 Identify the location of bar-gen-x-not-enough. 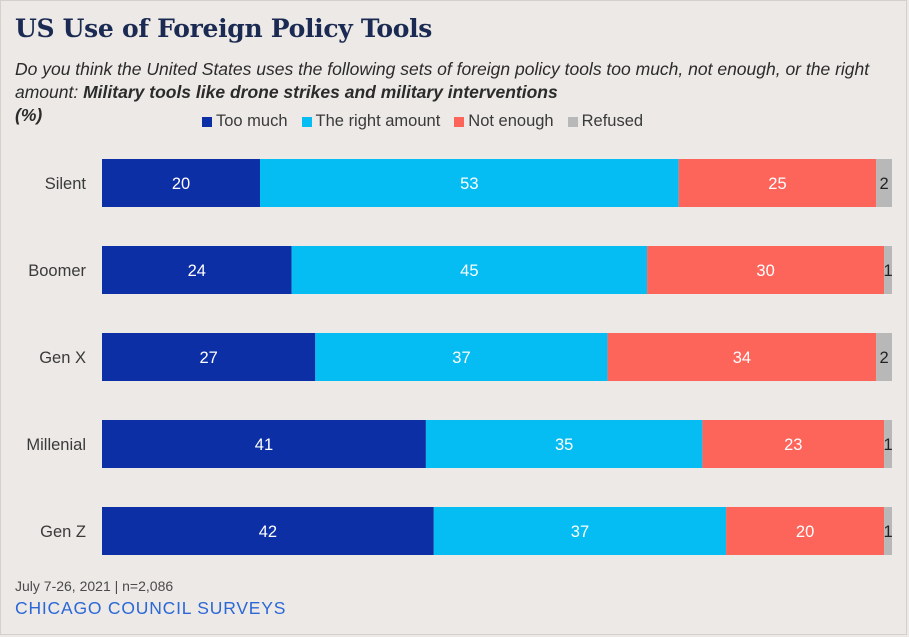
(742, 357).